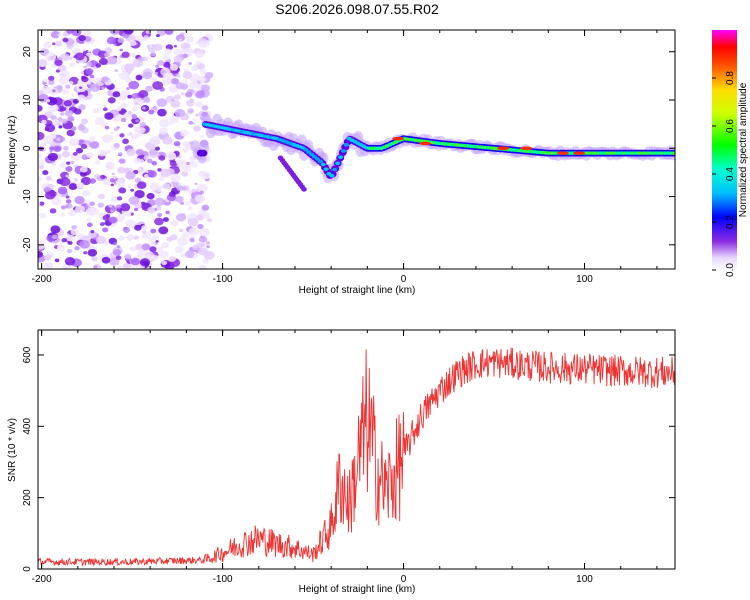 The image size is (750, 600). I want to click on snr-ytick-label: 0, so click(27, 569).